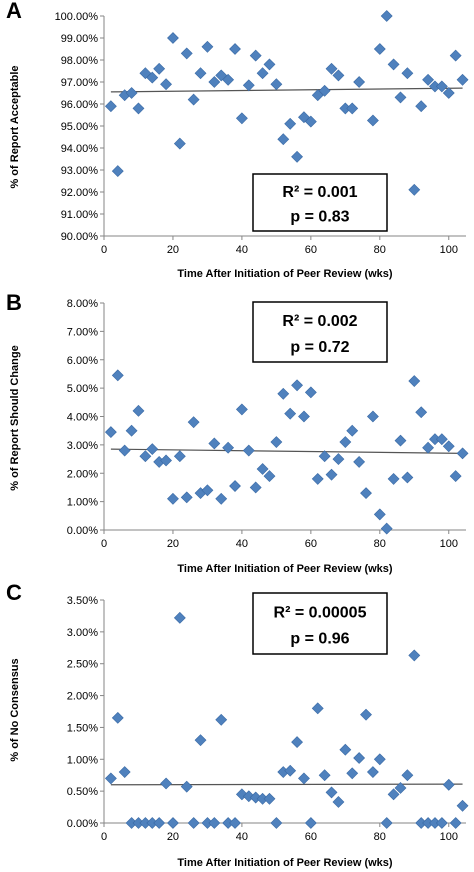 Image resolution: width=474 pixels, height=872 pixels. Describe the element at coordinates (320, 332) in the screenshot. I see `stats-box` at that location.